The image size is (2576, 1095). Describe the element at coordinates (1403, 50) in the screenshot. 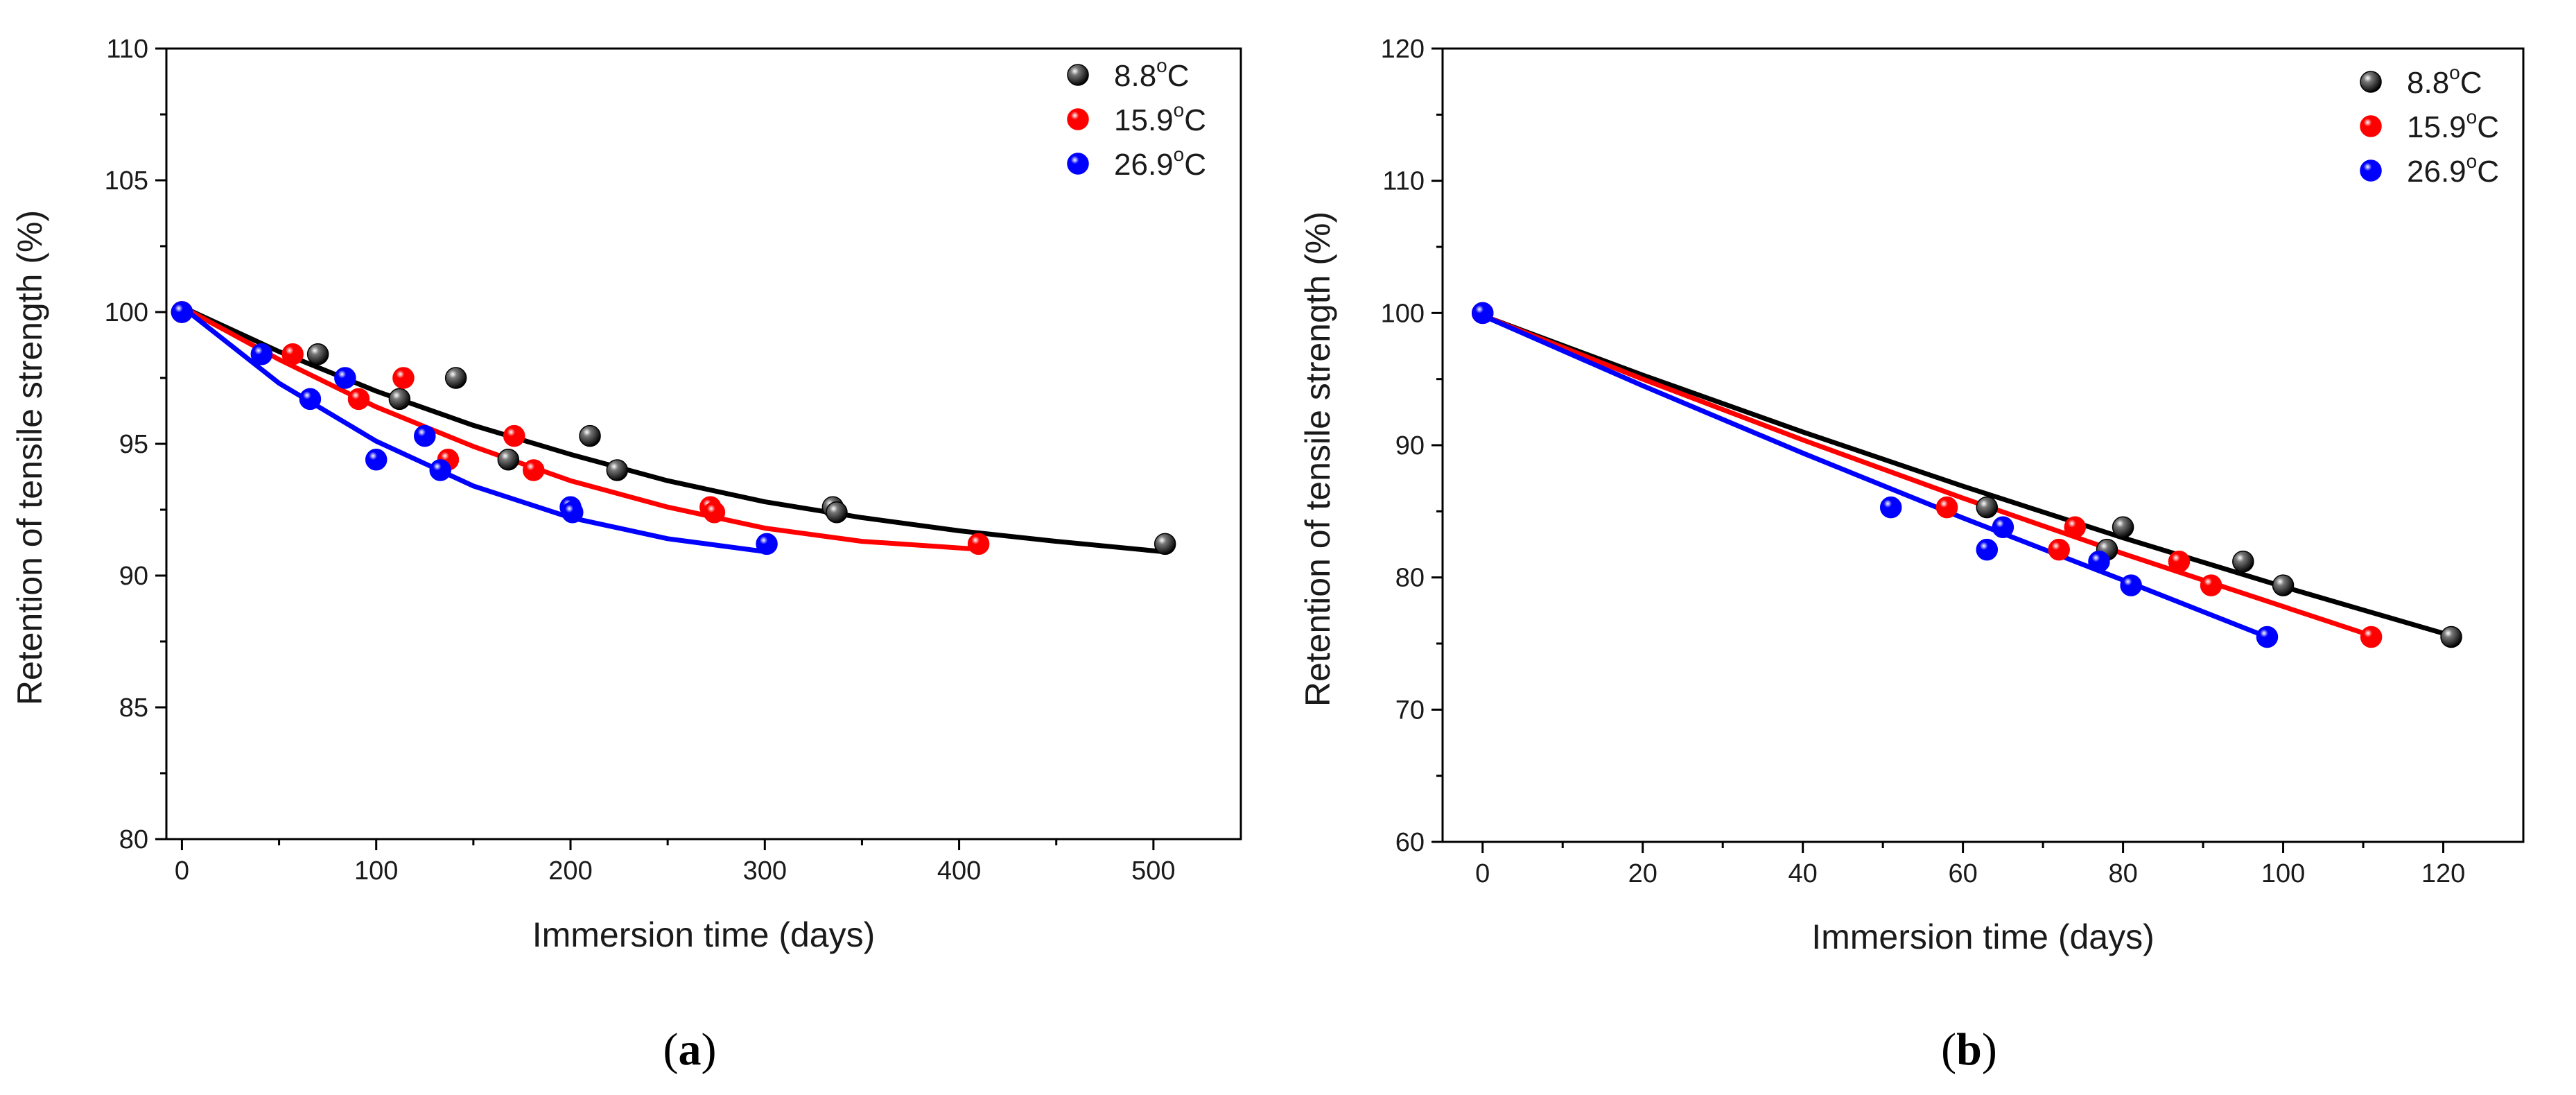

I see `y-tick-label: 120` at that location.